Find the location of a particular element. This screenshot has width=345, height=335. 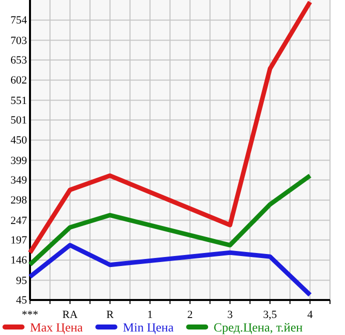

y-tick-label: 197 is located at coordinates (19, 240).